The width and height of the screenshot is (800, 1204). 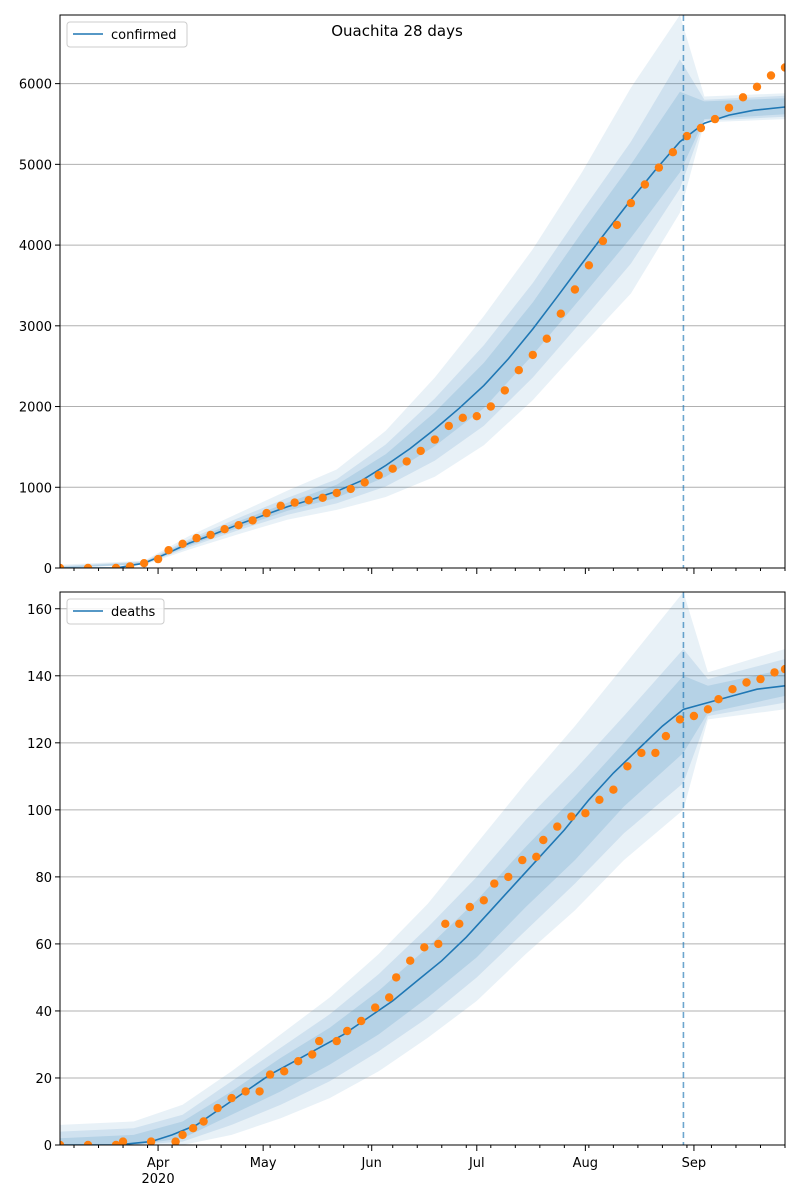 I want to click on y-tick-label: 60, so click(x=43, y=945).